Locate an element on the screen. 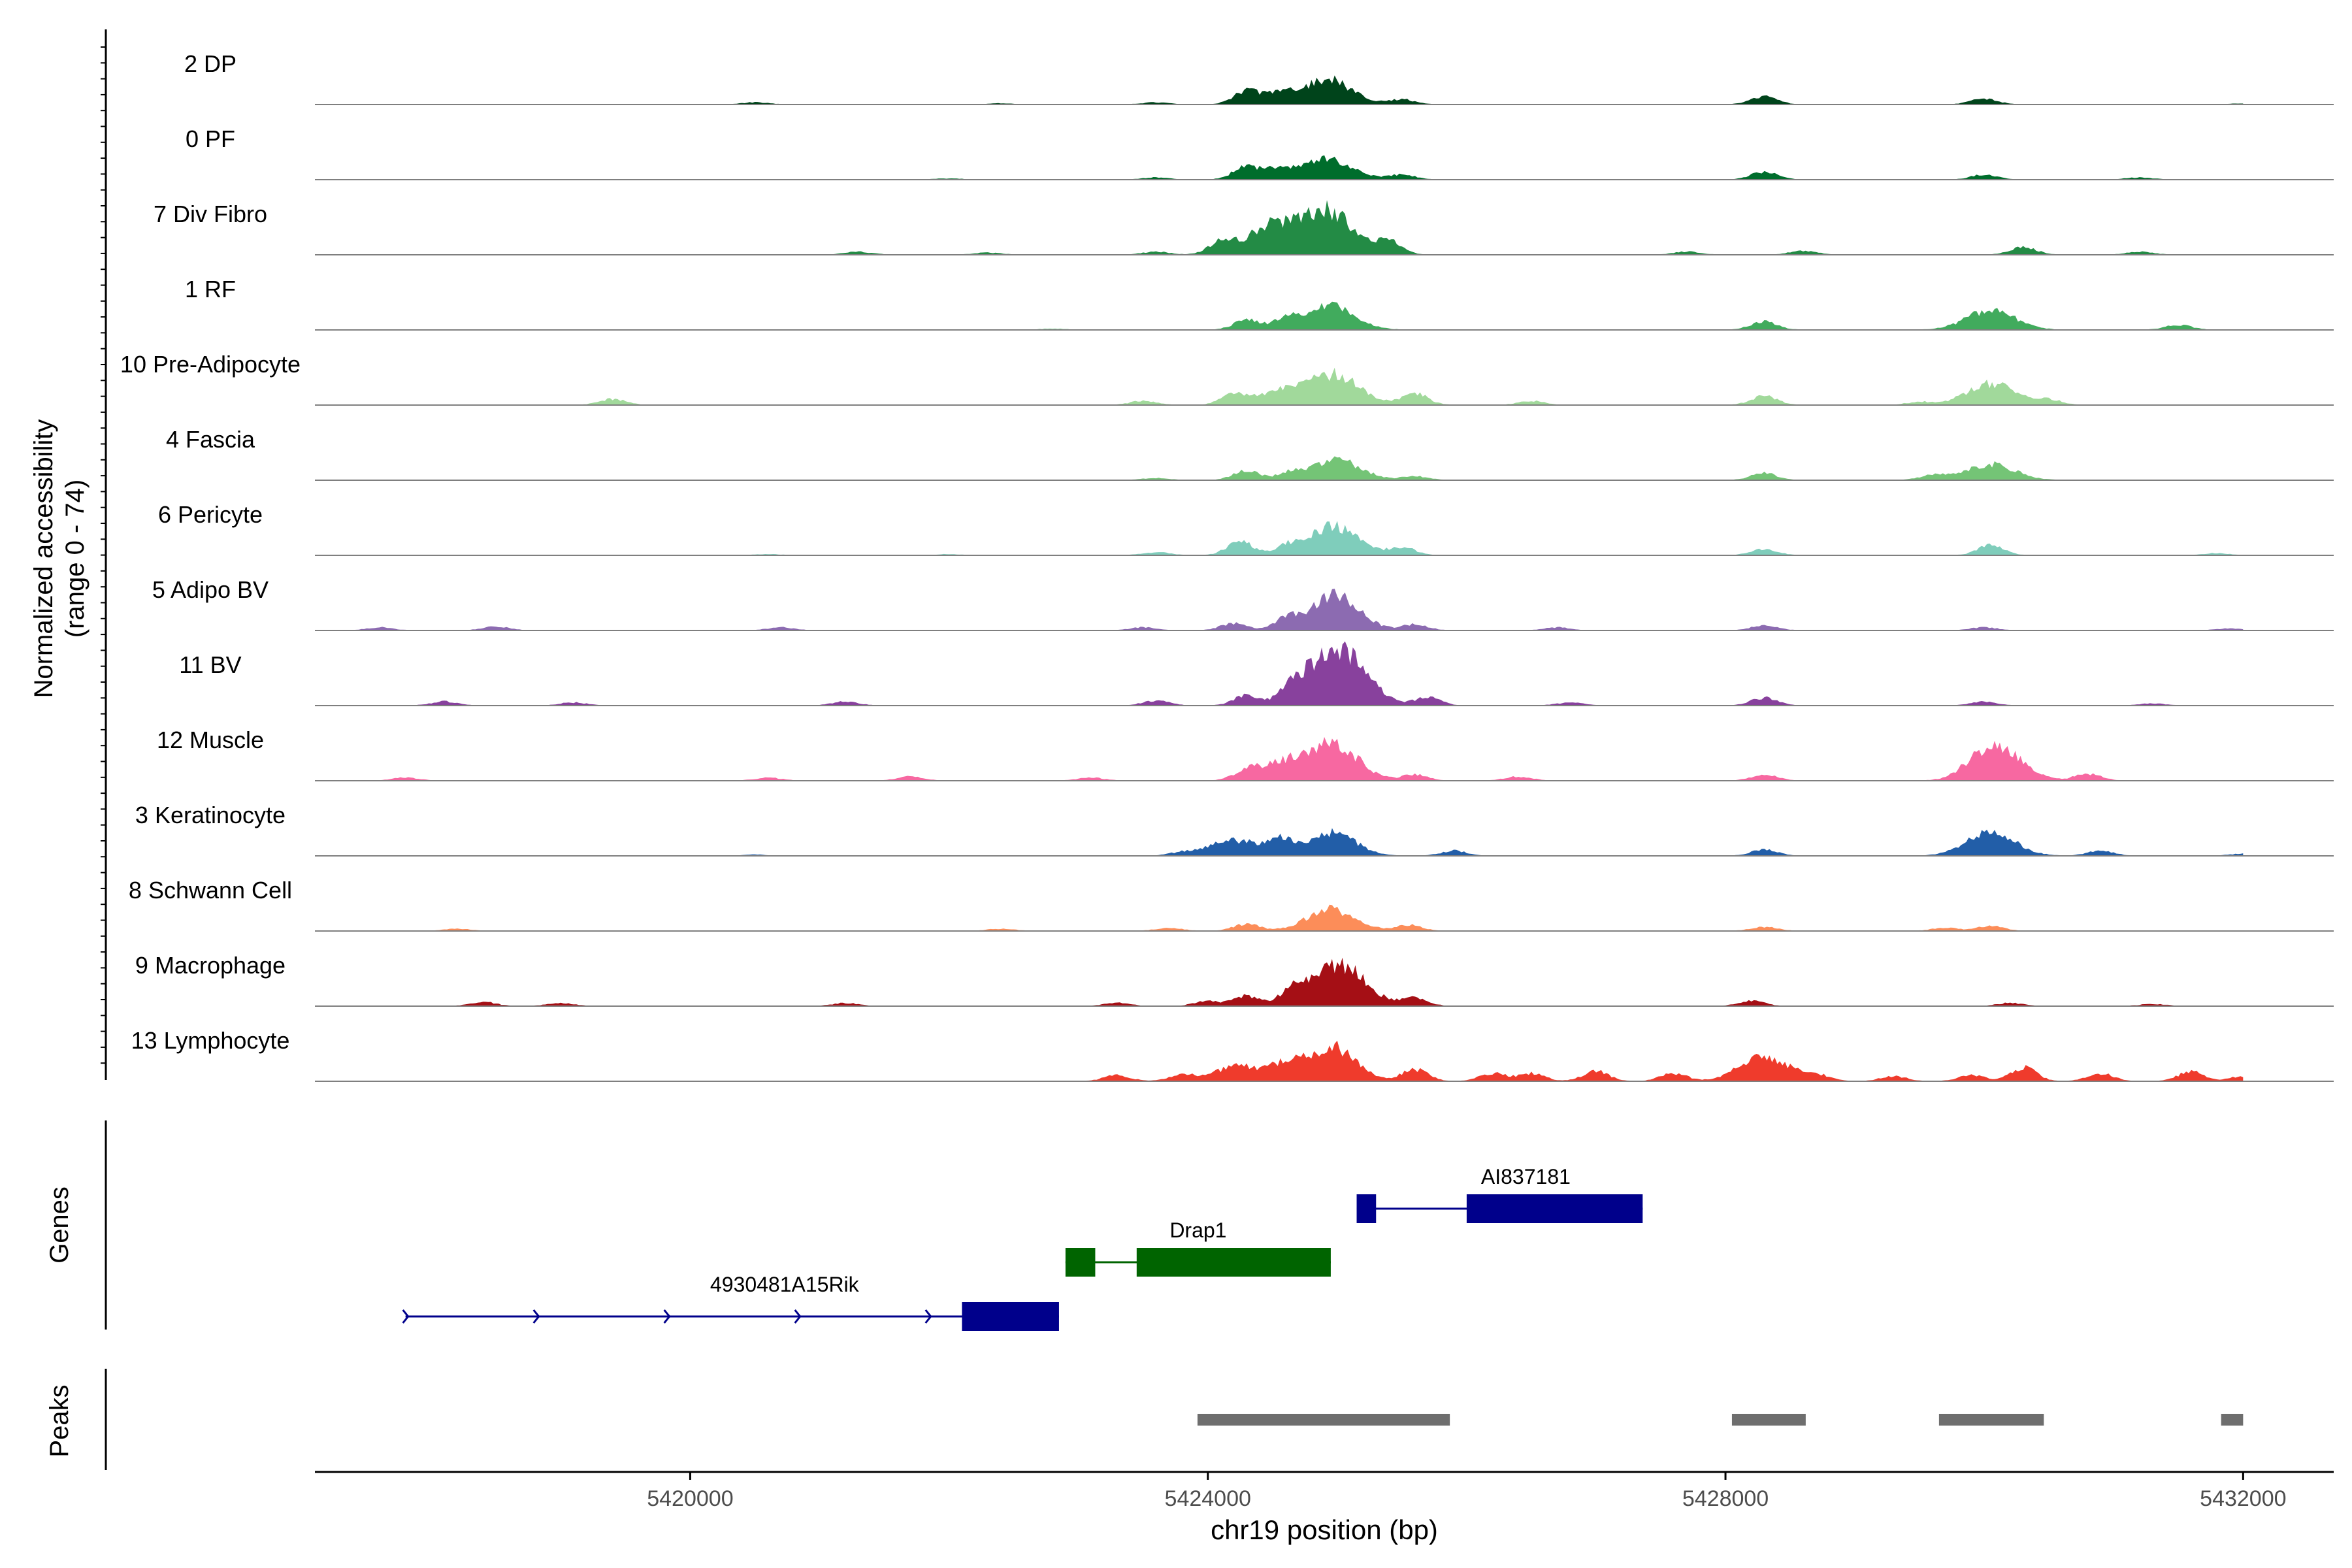 This screenshot has height=1568, width=2352. x-tick-label: 5420000 is located at coordinates (690, 1498).